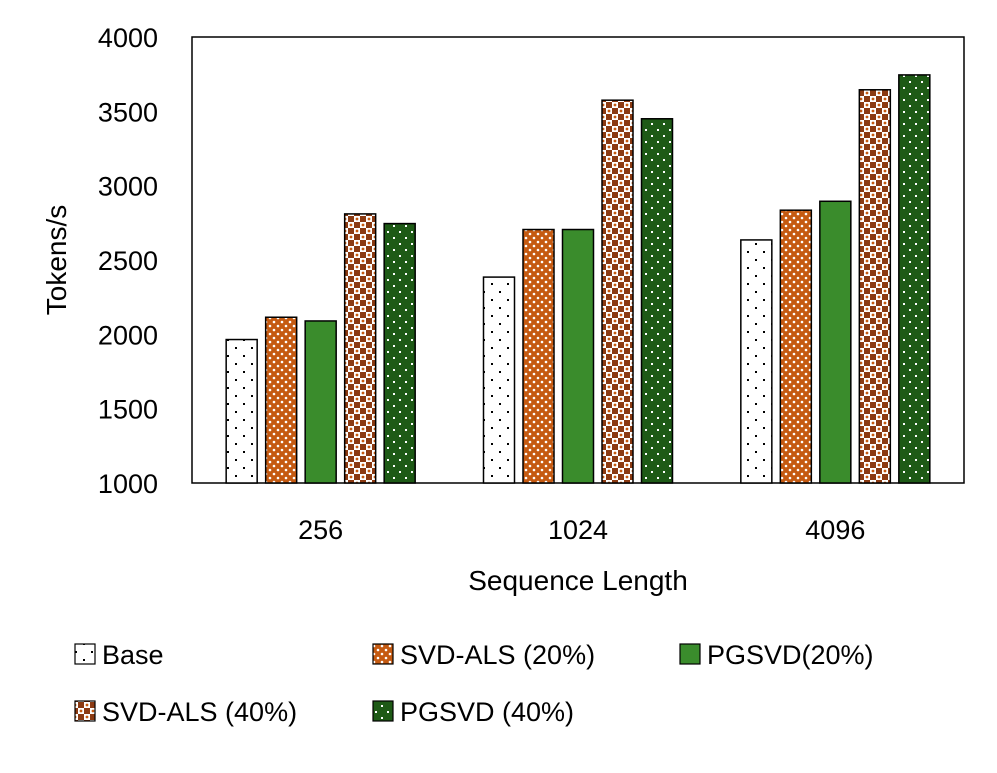 Image resolution: width=997 pixels, height=773 pixels. Describe the element at coordinates (199, 712) in the screenshot. I see `legend-label: SVD-ALS (40%)` at that location.